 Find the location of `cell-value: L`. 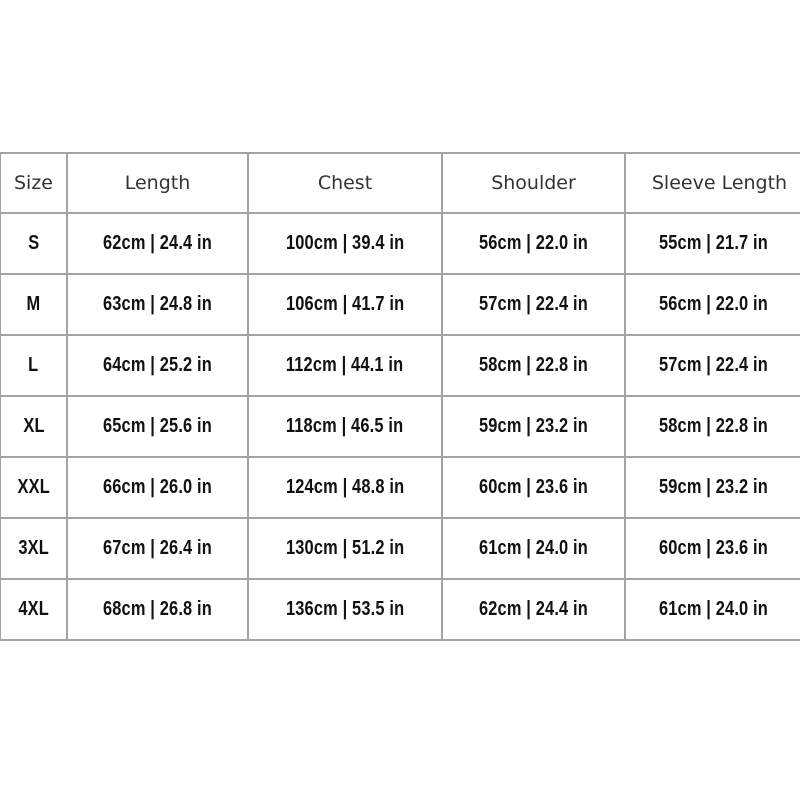

cell-value: L is located at coordinates (33, 365).